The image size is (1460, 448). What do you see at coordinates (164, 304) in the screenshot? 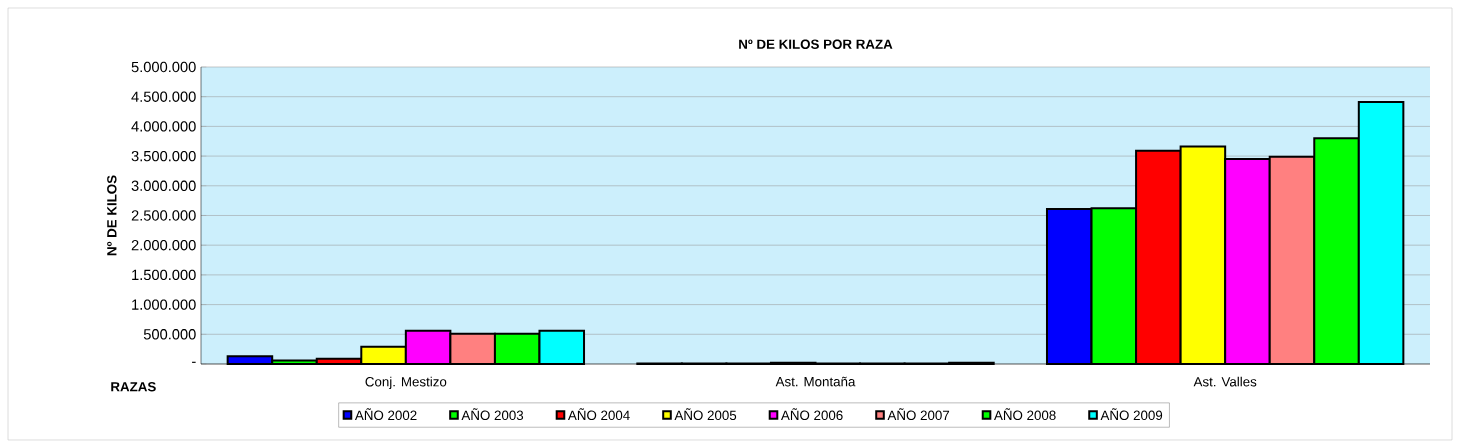
I see `y-tick-label: 1.000.000` at bounding box center [164, 304].